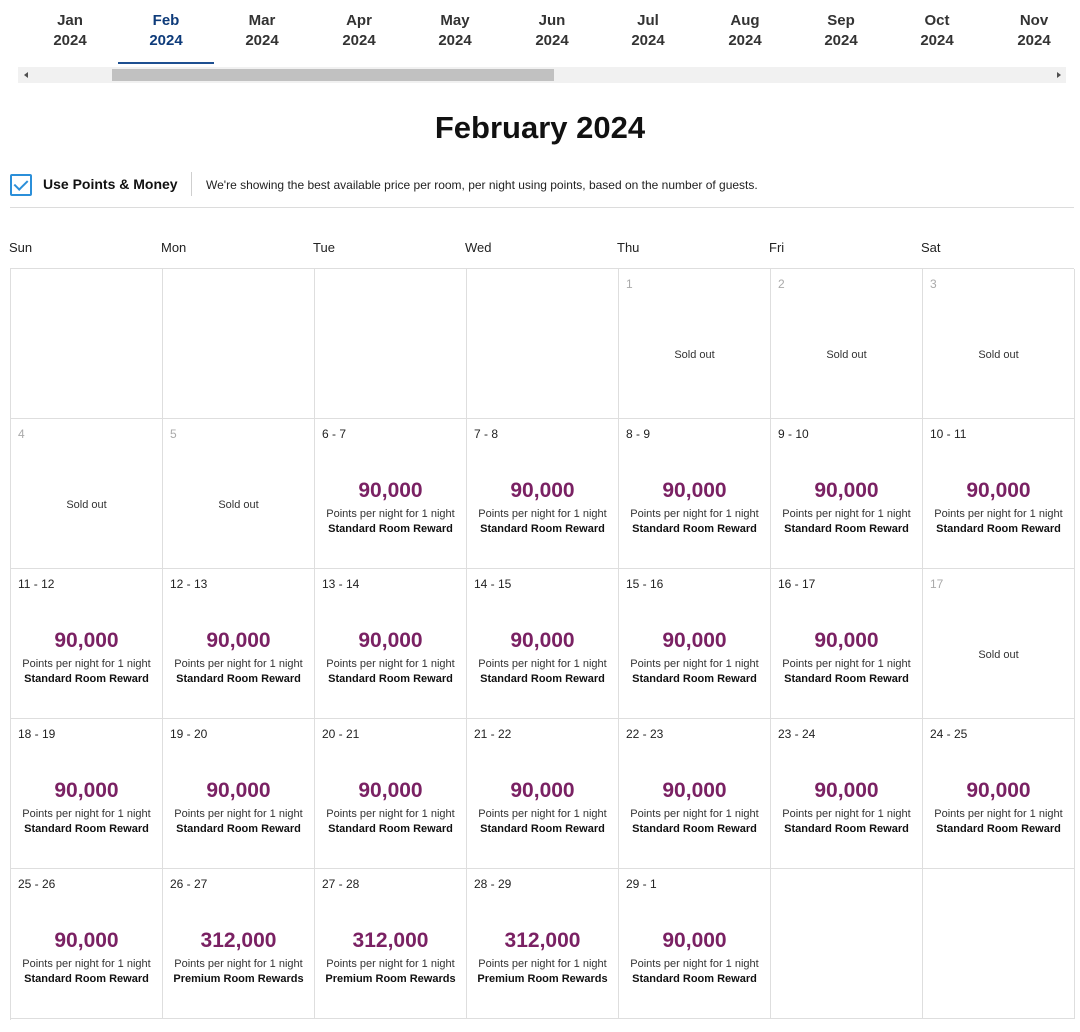 The width and height of the screenshot is (1080, 1032). Describe the element at coordinates (110, 184) in the screenshot. I see `points-money-label: Use Points & Money` at that location.